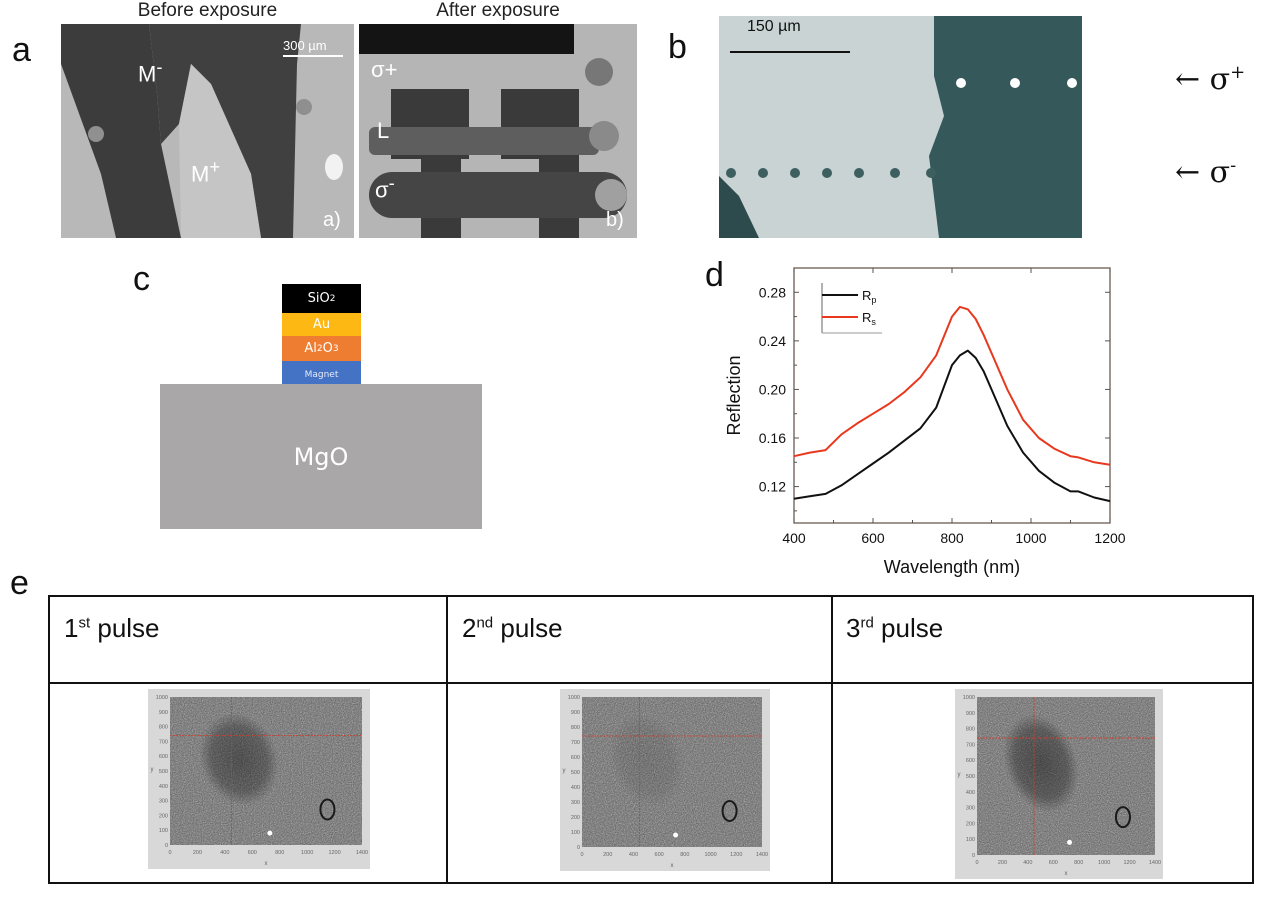 The width and height of the screenshot is (1267, 905). What do you see at coordinates (224, 853) in the screenshot?
I see `thumb-x-tick: 400` at bounding box center [224, 853].